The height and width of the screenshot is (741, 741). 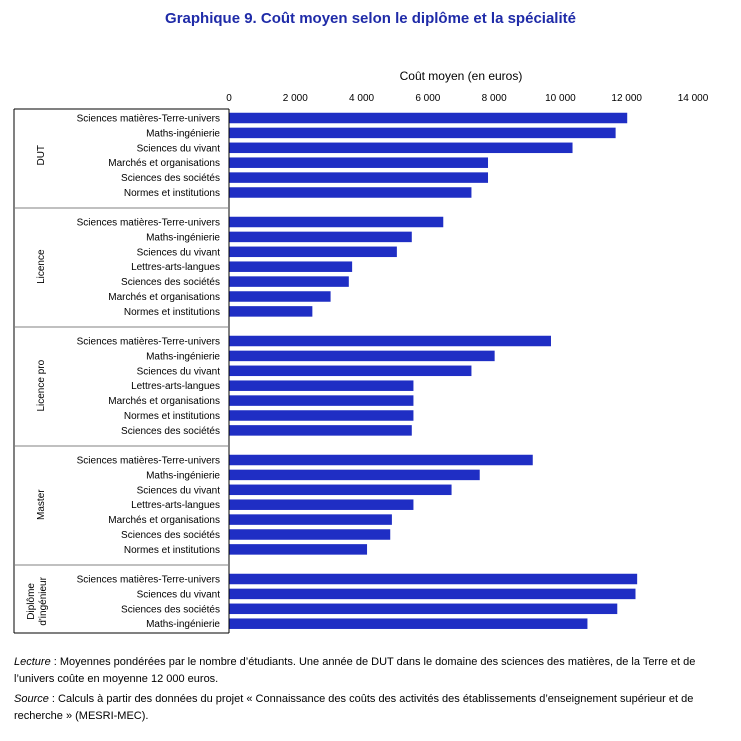 I want to click on x-tick-label: 4 000, so click(x=361, y=98).